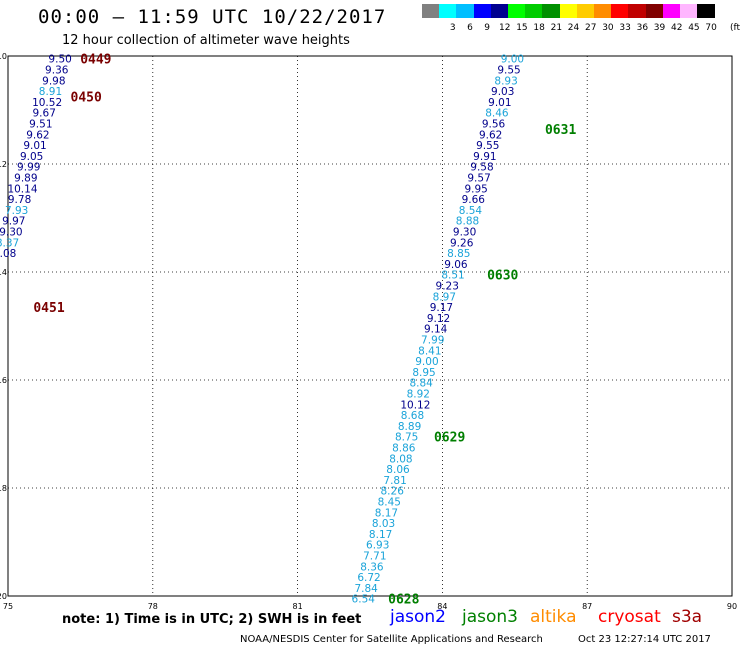 The height and width of the screenshot is (650, 740). What do you see at coordinates (13, 222) in the screenshot?
I see `wave-height-value: 9.97` at bounding box center [13, 222].